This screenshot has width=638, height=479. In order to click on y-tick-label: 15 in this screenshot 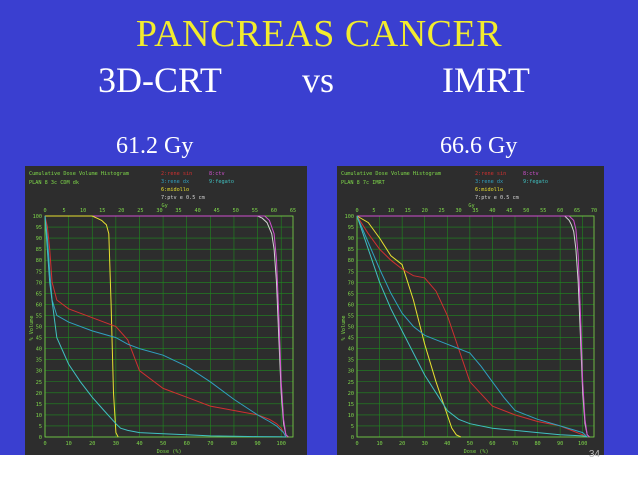, I will do `click(351, 405)`.